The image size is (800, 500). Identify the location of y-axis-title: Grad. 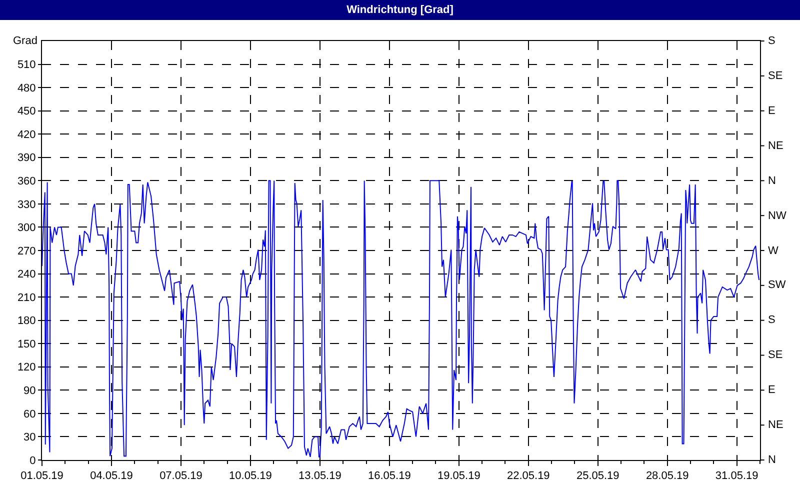
(25, 41).